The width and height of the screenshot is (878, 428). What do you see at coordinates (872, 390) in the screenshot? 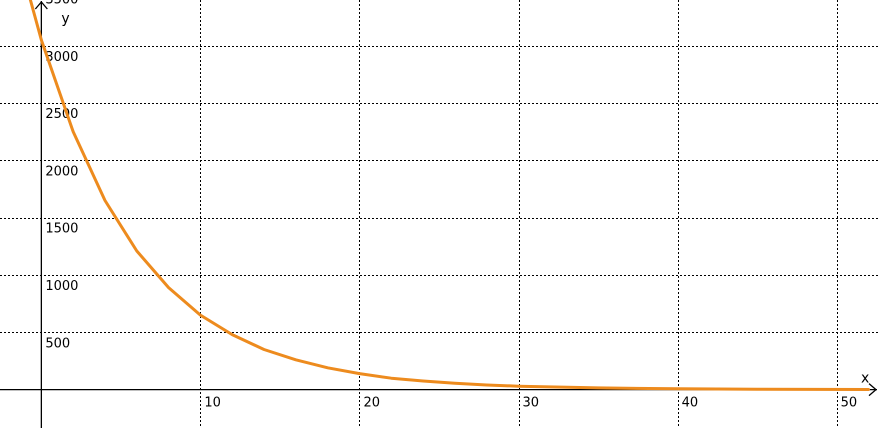
I see `x-axis-arrowhead` at bounding box center [872, 390].